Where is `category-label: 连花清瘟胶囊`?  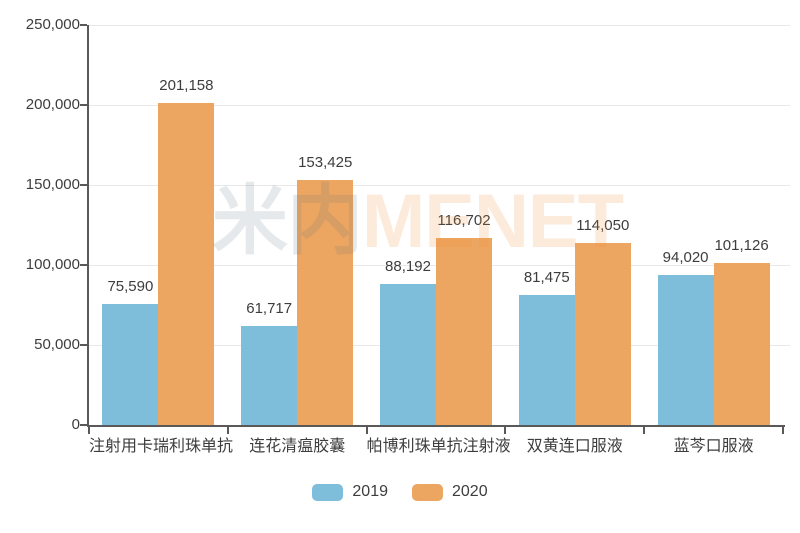
category-label: 连花清瘟胶囊 is located at coordinates (297, 446).